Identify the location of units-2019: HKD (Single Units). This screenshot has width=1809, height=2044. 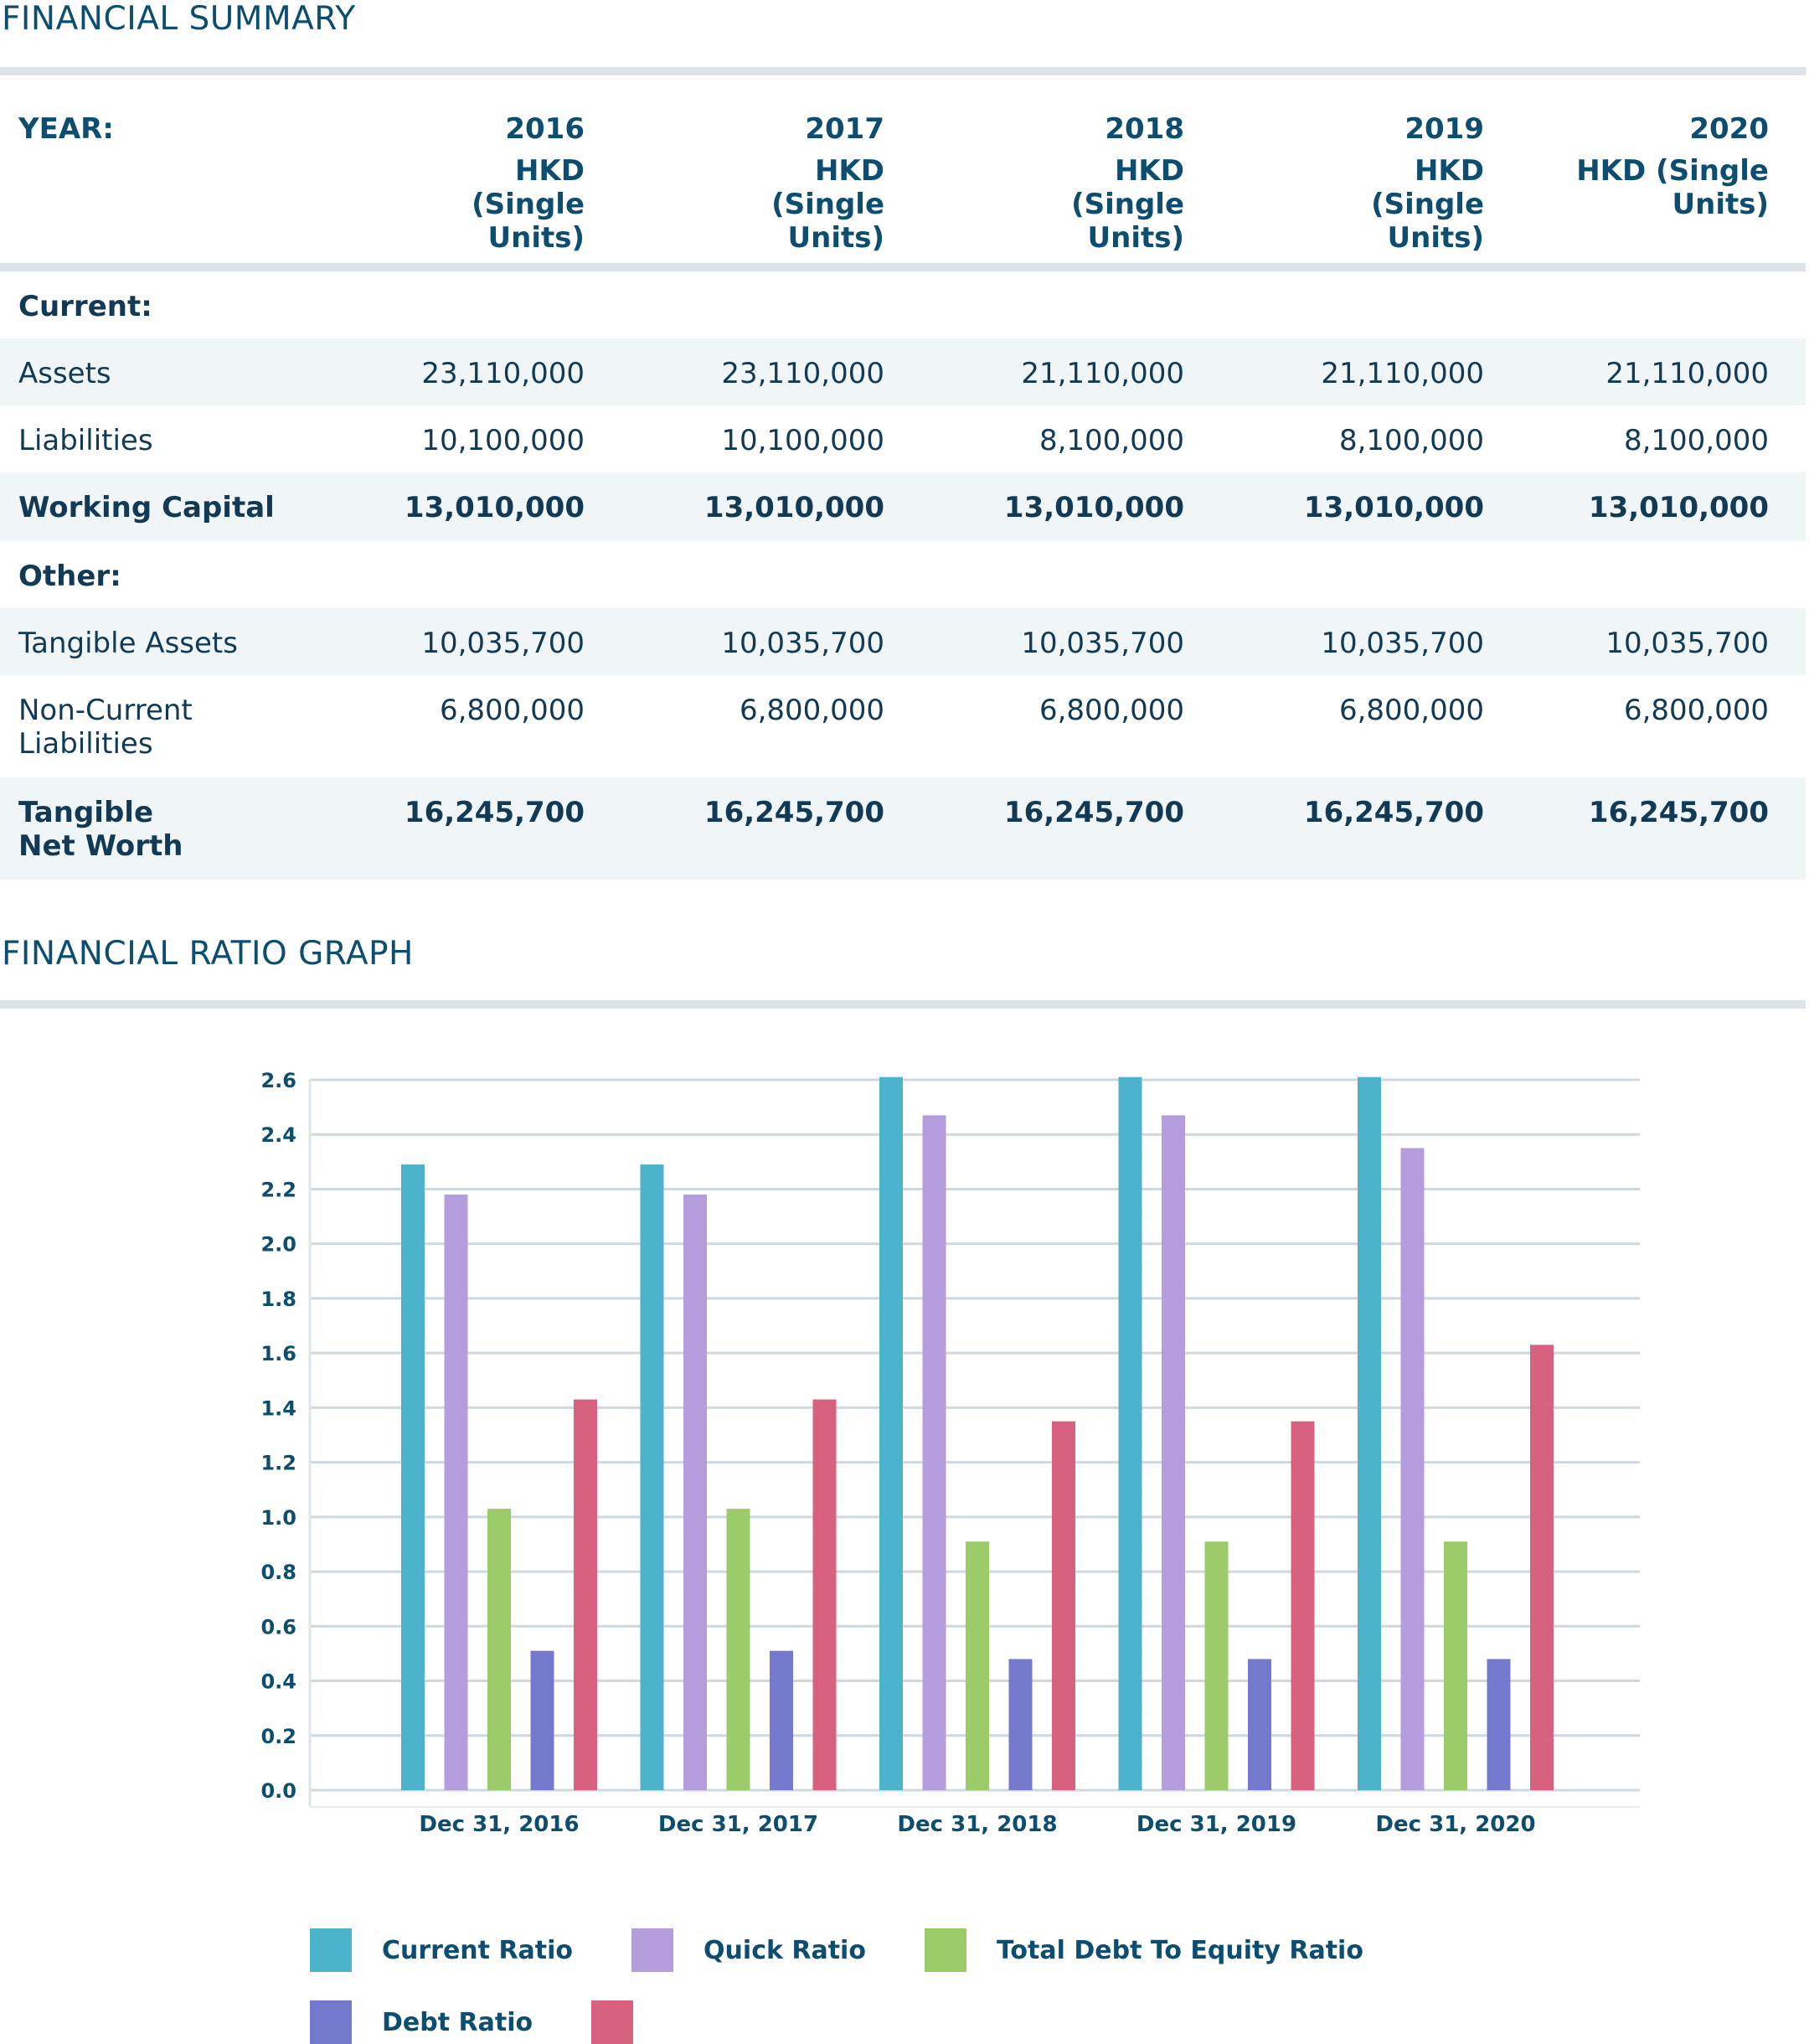
(1427, 204).